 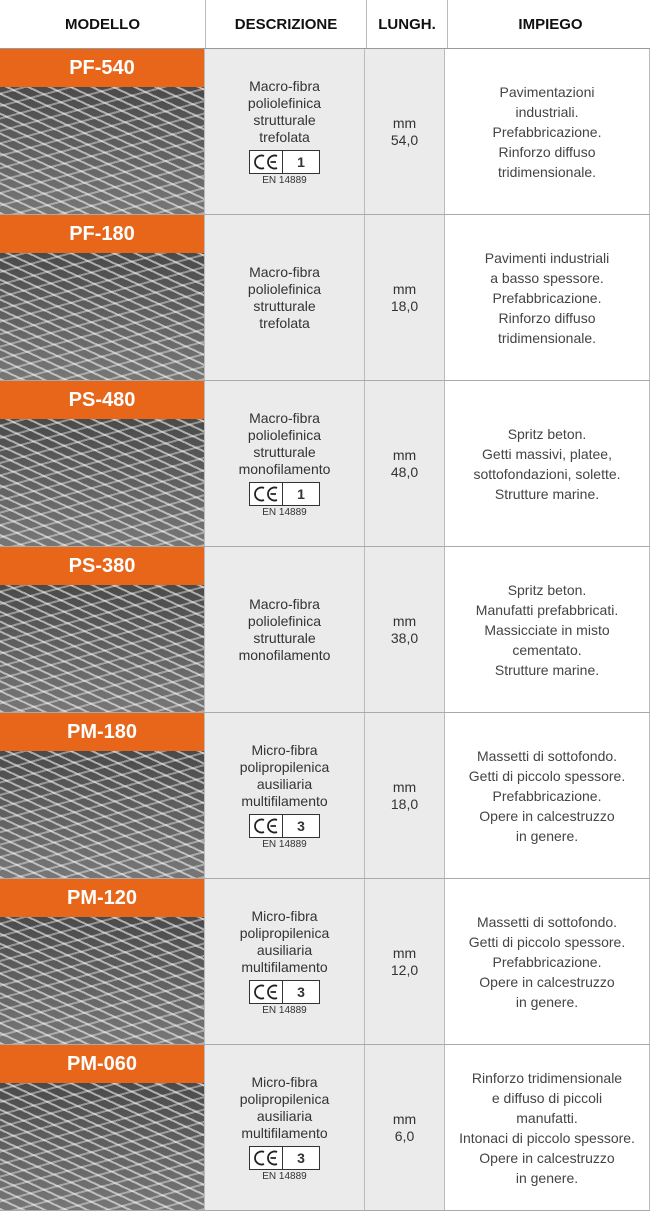 I want to click on ce-class: 3, so click(x=301, y=991).